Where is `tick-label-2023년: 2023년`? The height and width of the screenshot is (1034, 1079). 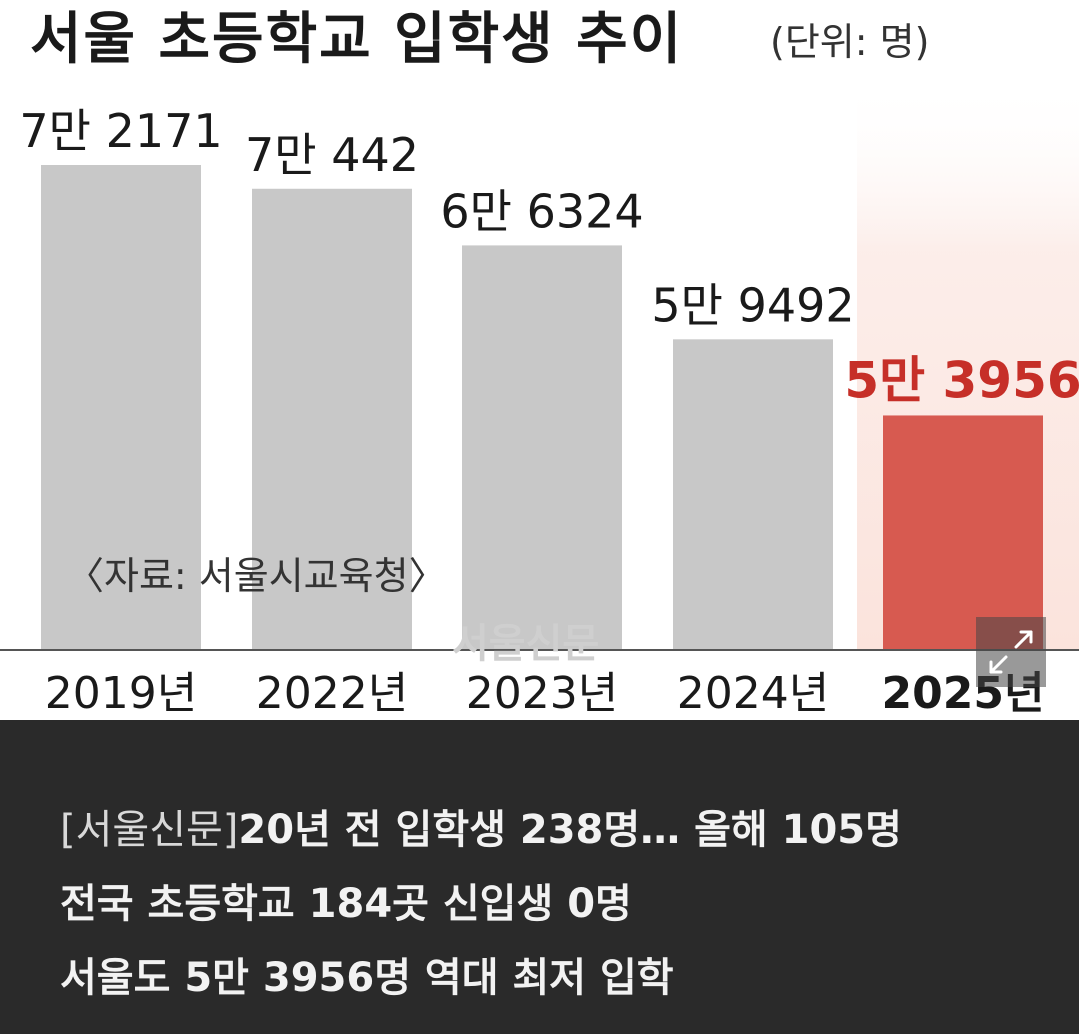
tick-label-2023년: 2023년 is located at coordinates (542, 693).